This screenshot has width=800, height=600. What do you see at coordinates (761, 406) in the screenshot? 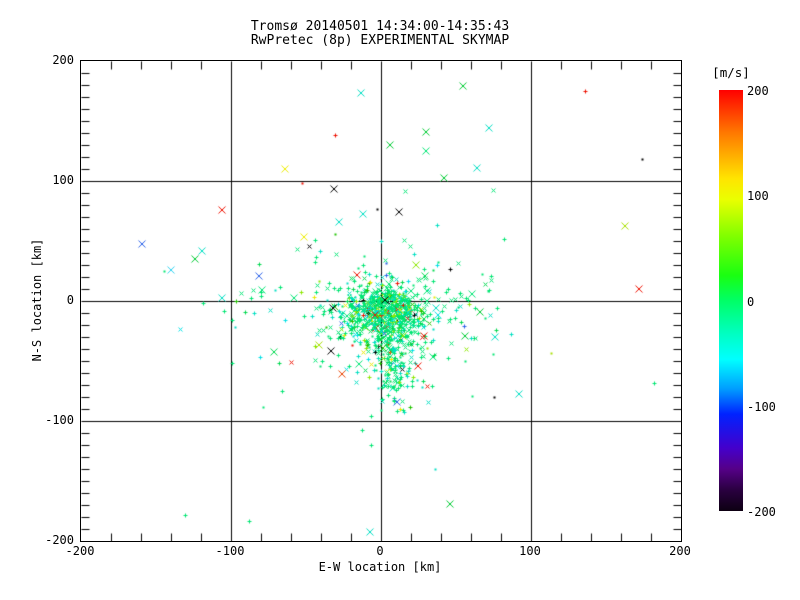
I see `colorbar-tick-label: -100` at bounding box center [761, 406].